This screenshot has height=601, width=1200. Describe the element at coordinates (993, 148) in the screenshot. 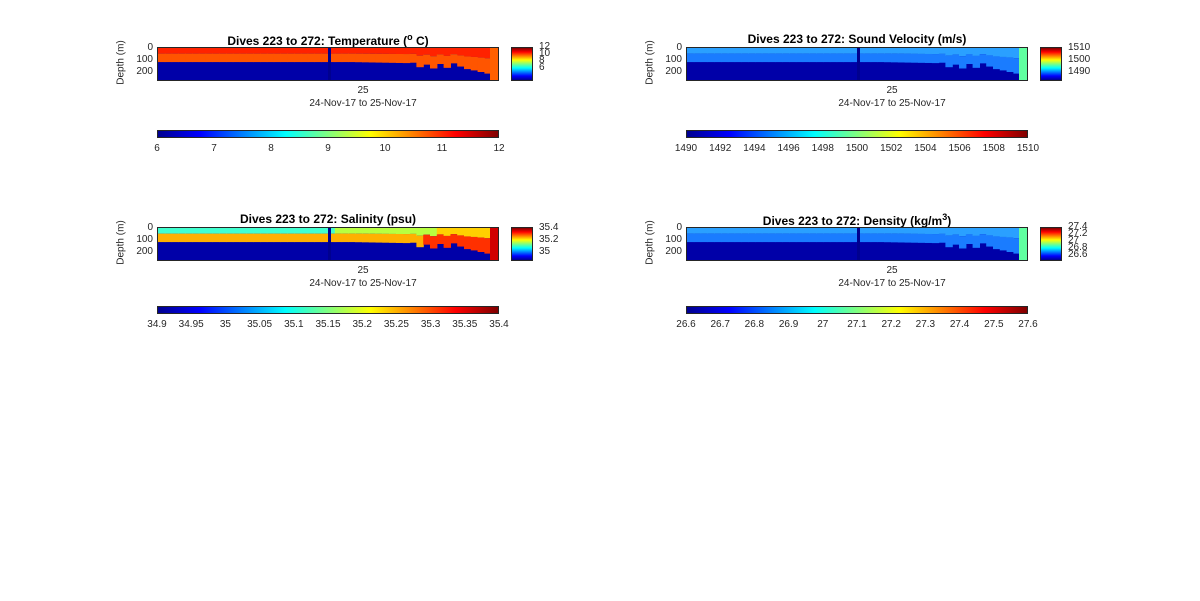

I see `colorbar-tick-label: 1508` at that location.